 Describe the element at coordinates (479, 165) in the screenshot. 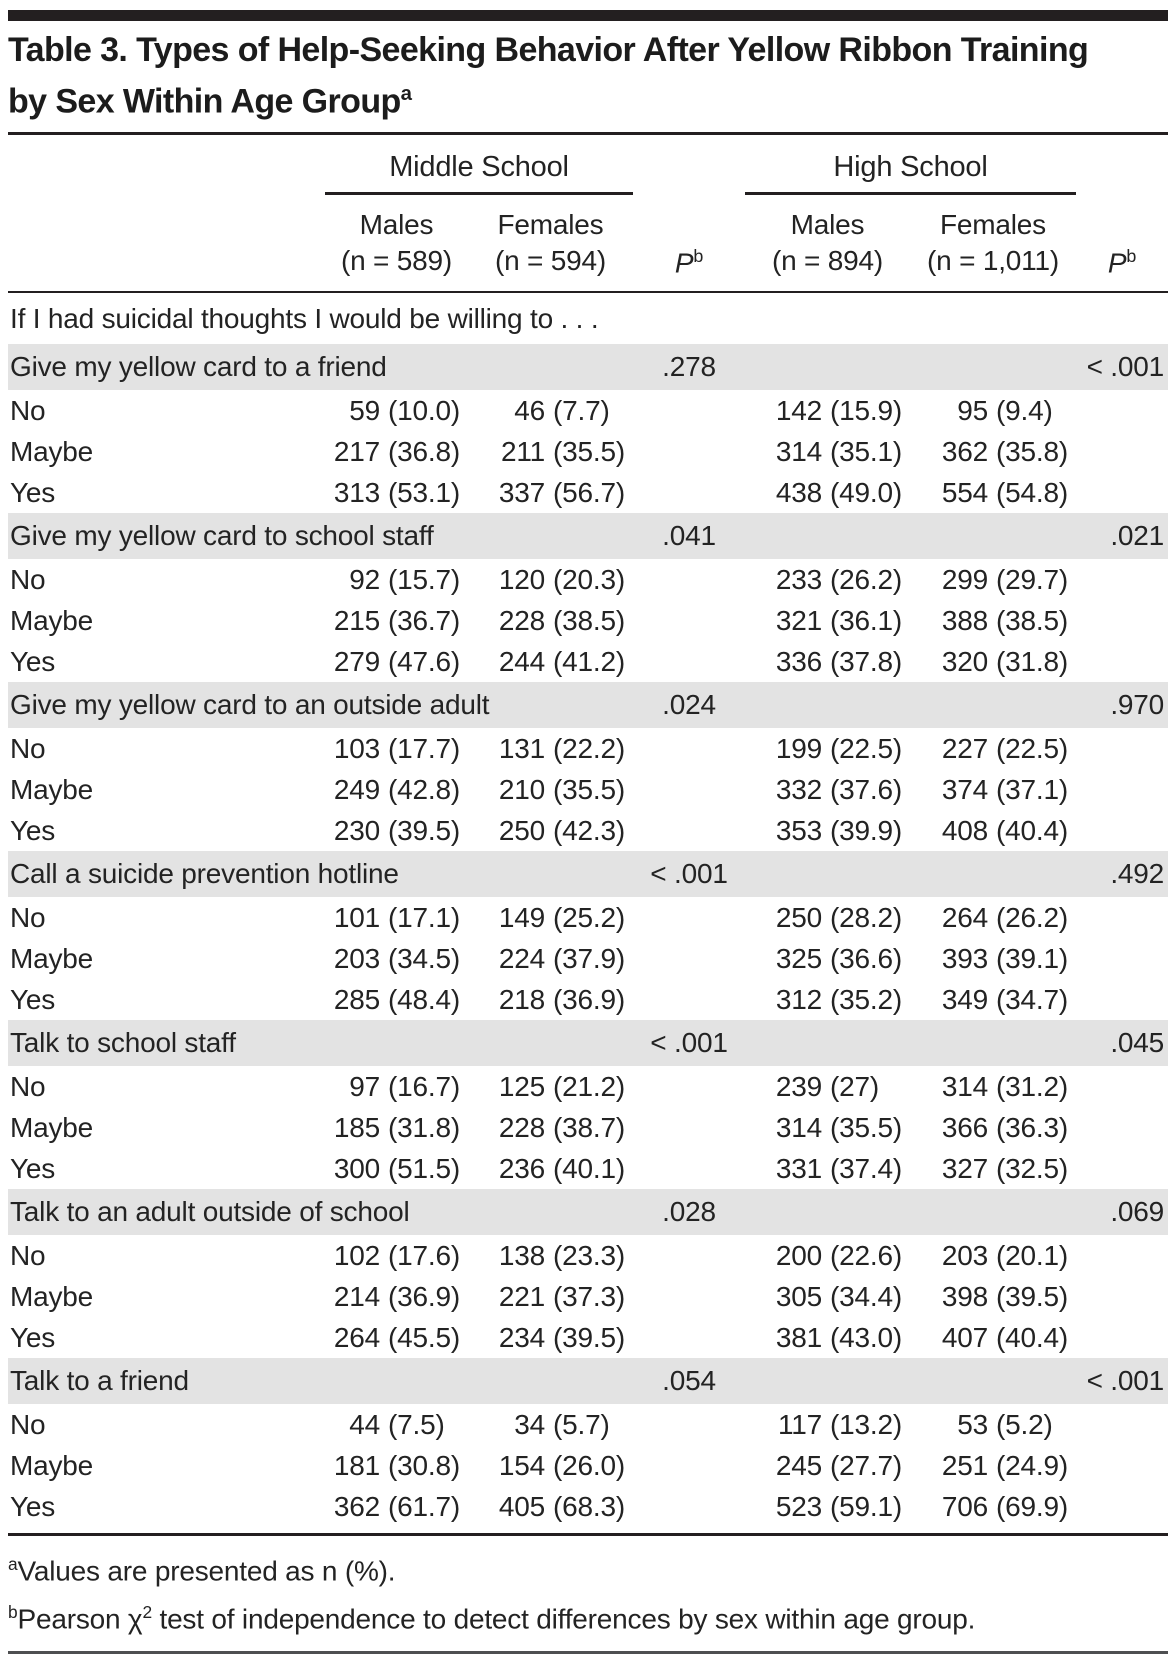

I see `group-middle-school: Middle School` at that location.